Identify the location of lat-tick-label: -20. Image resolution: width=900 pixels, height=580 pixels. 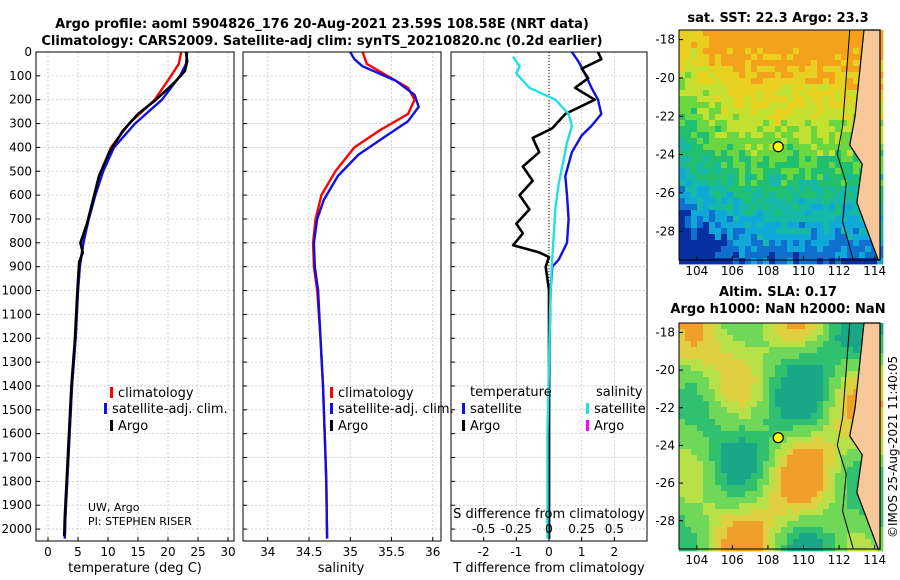
(665, 370).